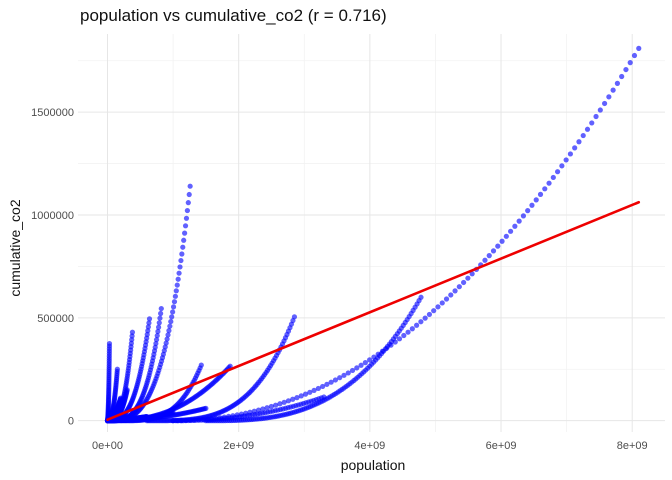 The image size is (672, 480). Describe the element at coordinates (71, 422) in the screenshot. I see `y-tick-label: 0` at that location.